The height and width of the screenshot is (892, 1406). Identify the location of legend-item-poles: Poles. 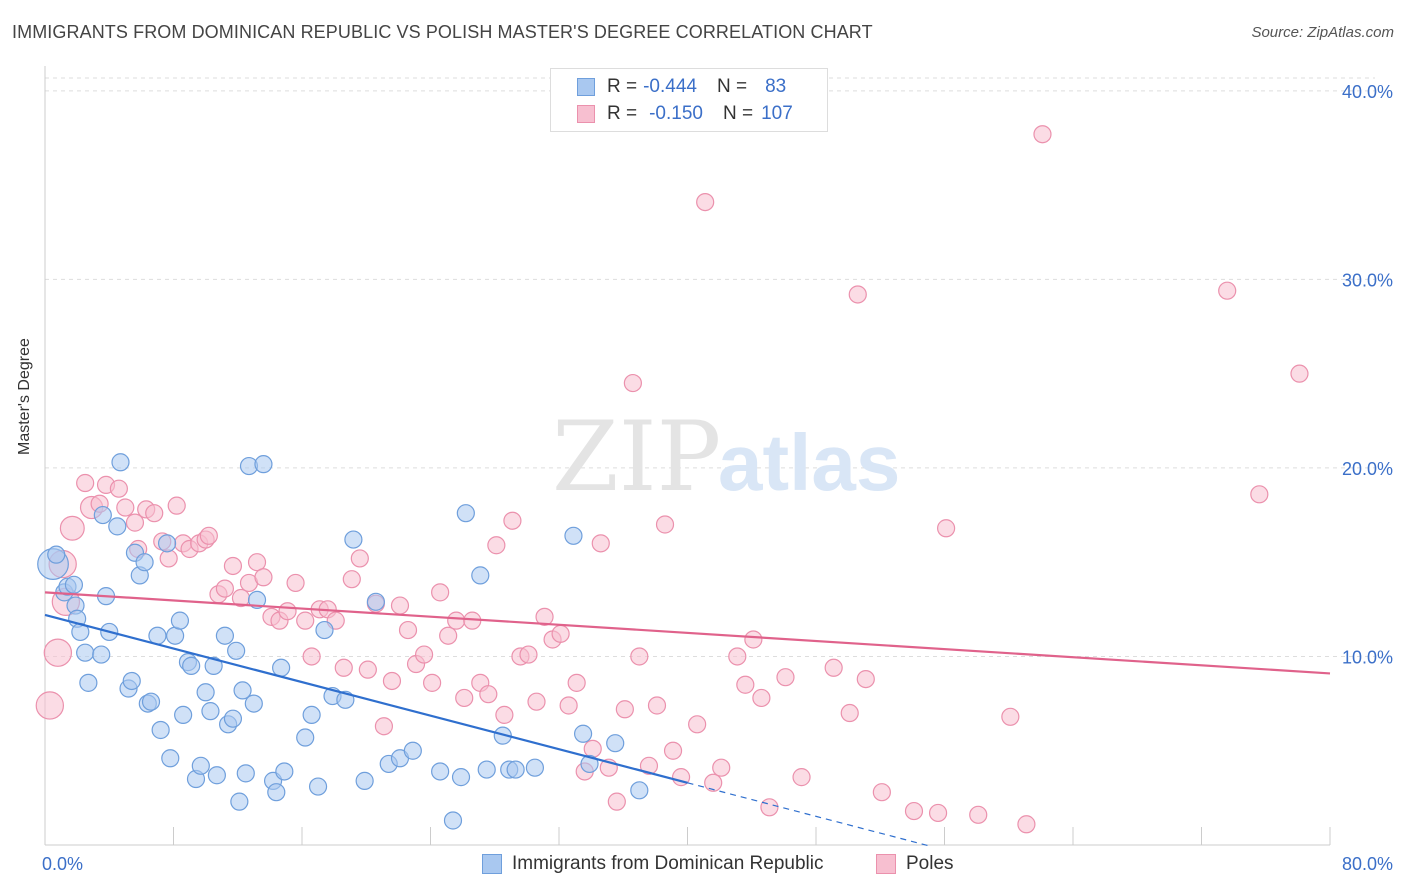
(915, 864).